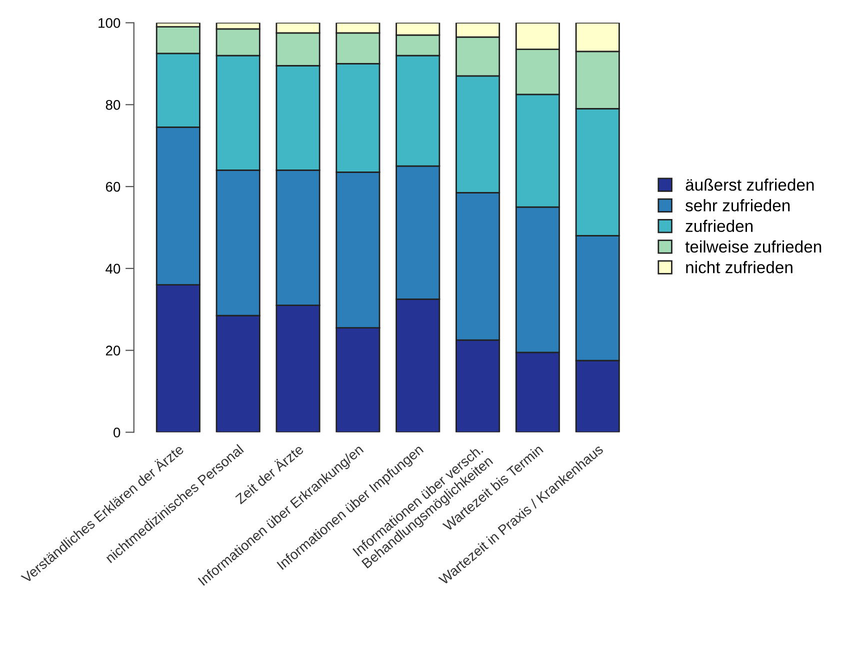 This screenshot has width=862, height=650. Describe the element at coordinates (113, 187) in the screenshot. I see `y-tick-label: 60` at that location.